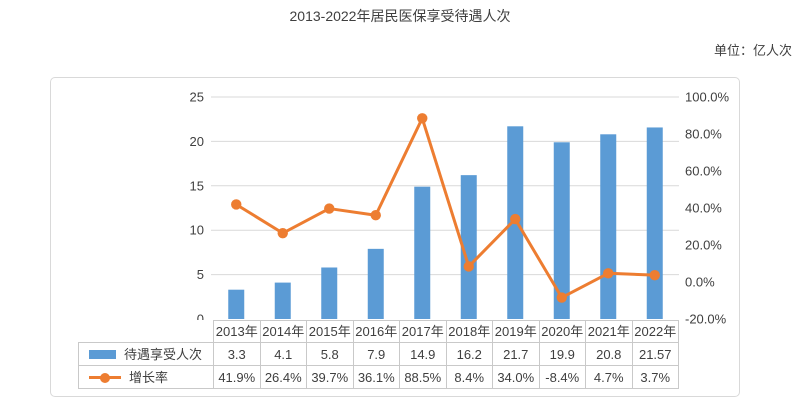  Describe the element at coordinates (703, 171) in the screenshot. I see `right-axis-tick-label: 60.0%` at that location.